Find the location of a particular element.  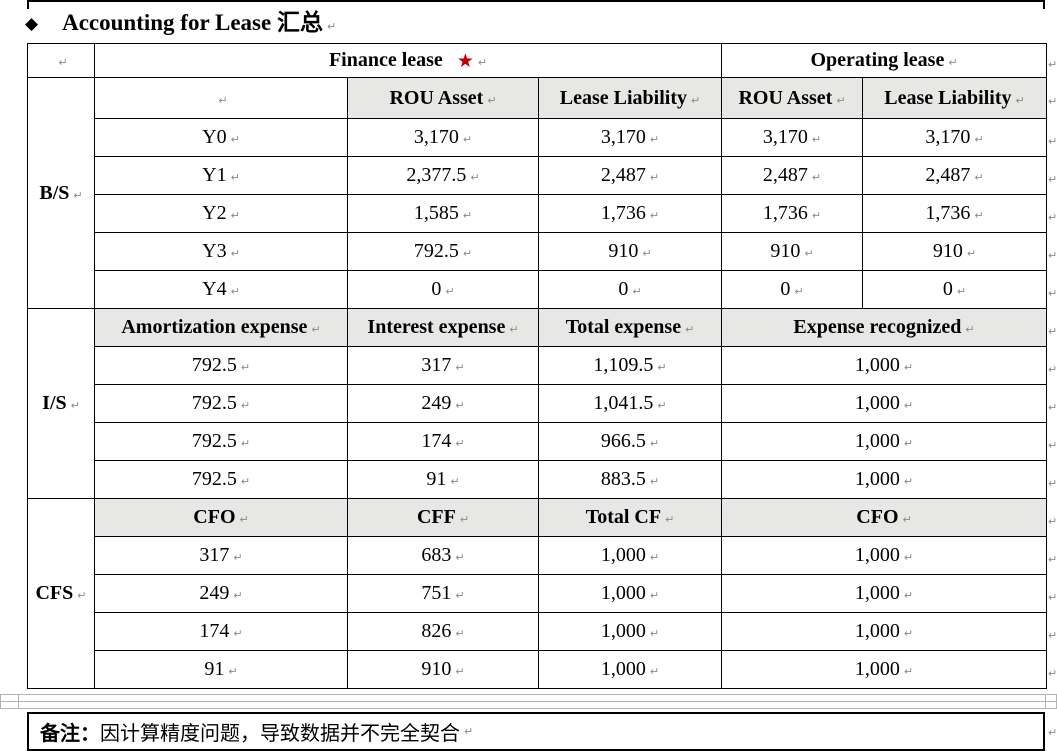

table-row: 249 751 1,000 1,000 is located at coordinates (538, 593).